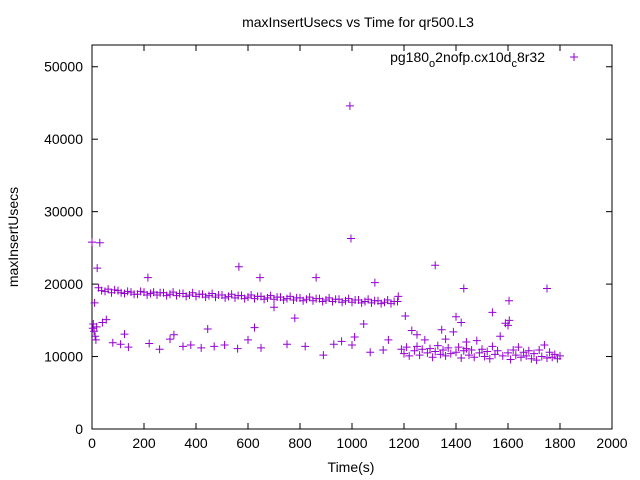 This screenshot has height=480, width=640. Describe the element at coordinates (92, 443) in the screenshot. I see `x-tick-label: 0` at that location.